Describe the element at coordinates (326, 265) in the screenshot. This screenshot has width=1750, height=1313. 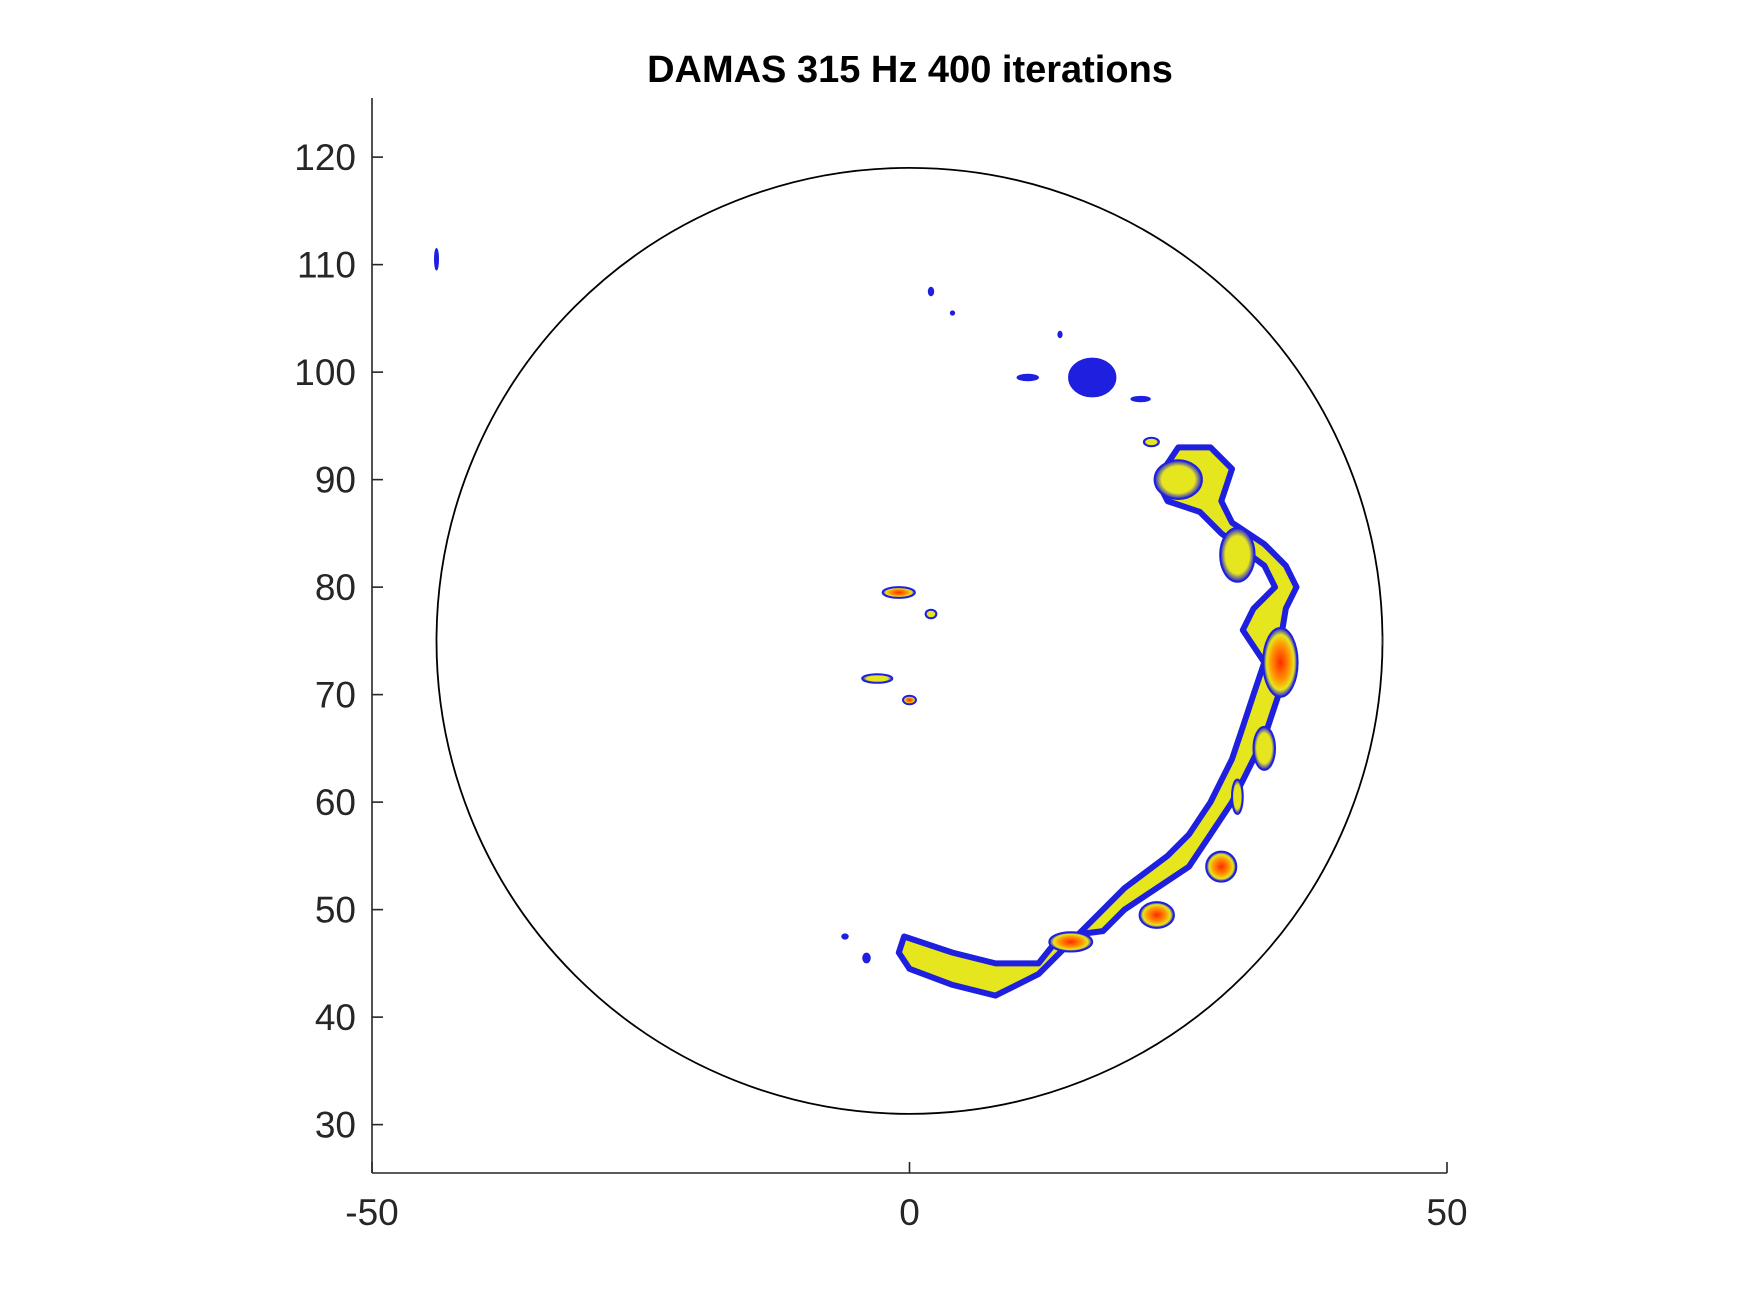
I see `y-tick-label: 110` at that location.